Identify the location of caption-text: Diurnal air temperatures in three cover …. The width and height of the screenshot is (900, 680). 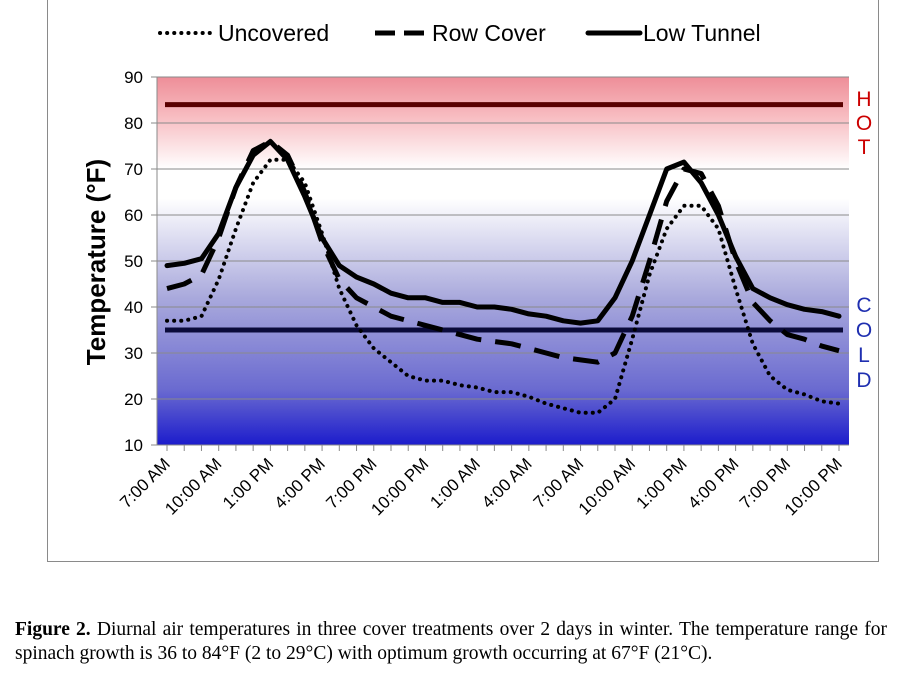
(451, 641).